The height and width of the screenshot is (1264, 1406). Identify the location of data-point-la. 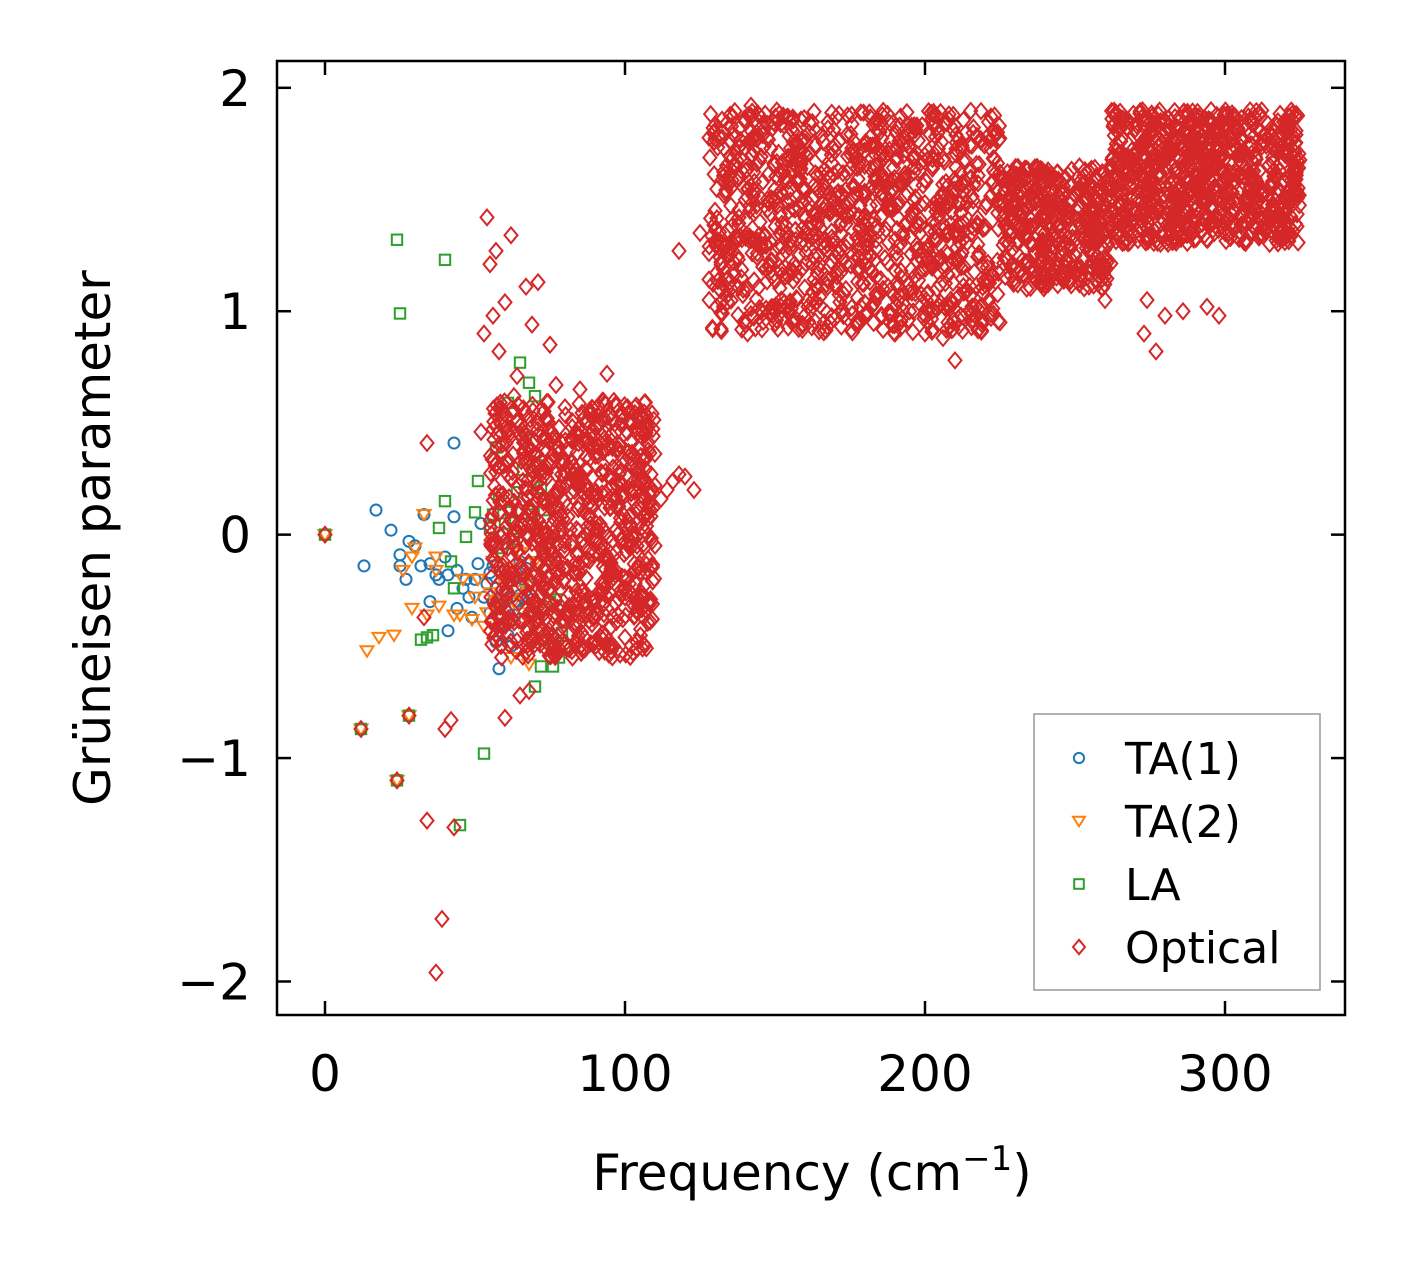
(451, 561).